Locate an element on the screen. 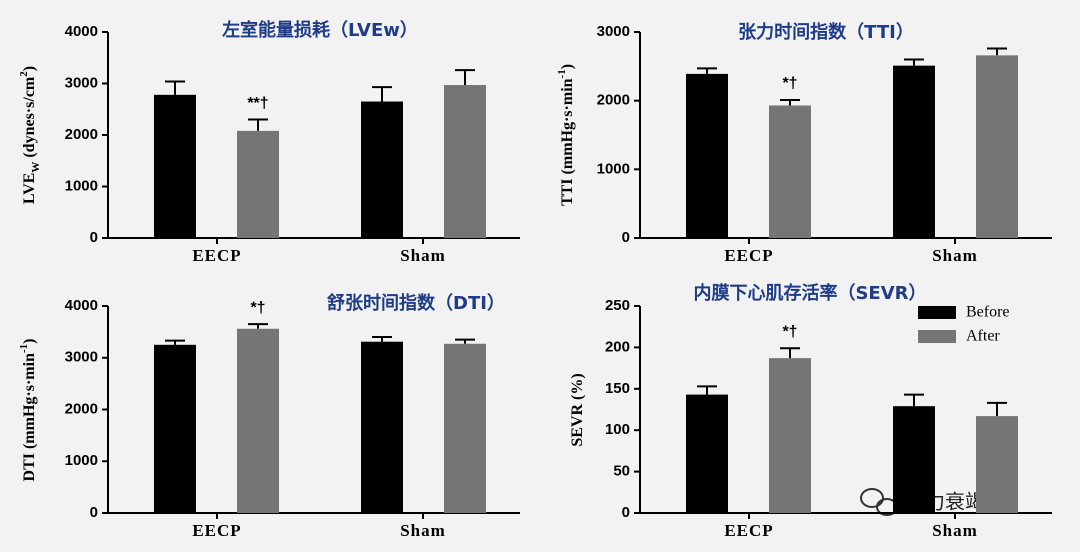 The width and height of the screenshot is (1080, 552). chart-title: 内膜下心肌存活率（SEVR） is located at coordinates (809, 293).